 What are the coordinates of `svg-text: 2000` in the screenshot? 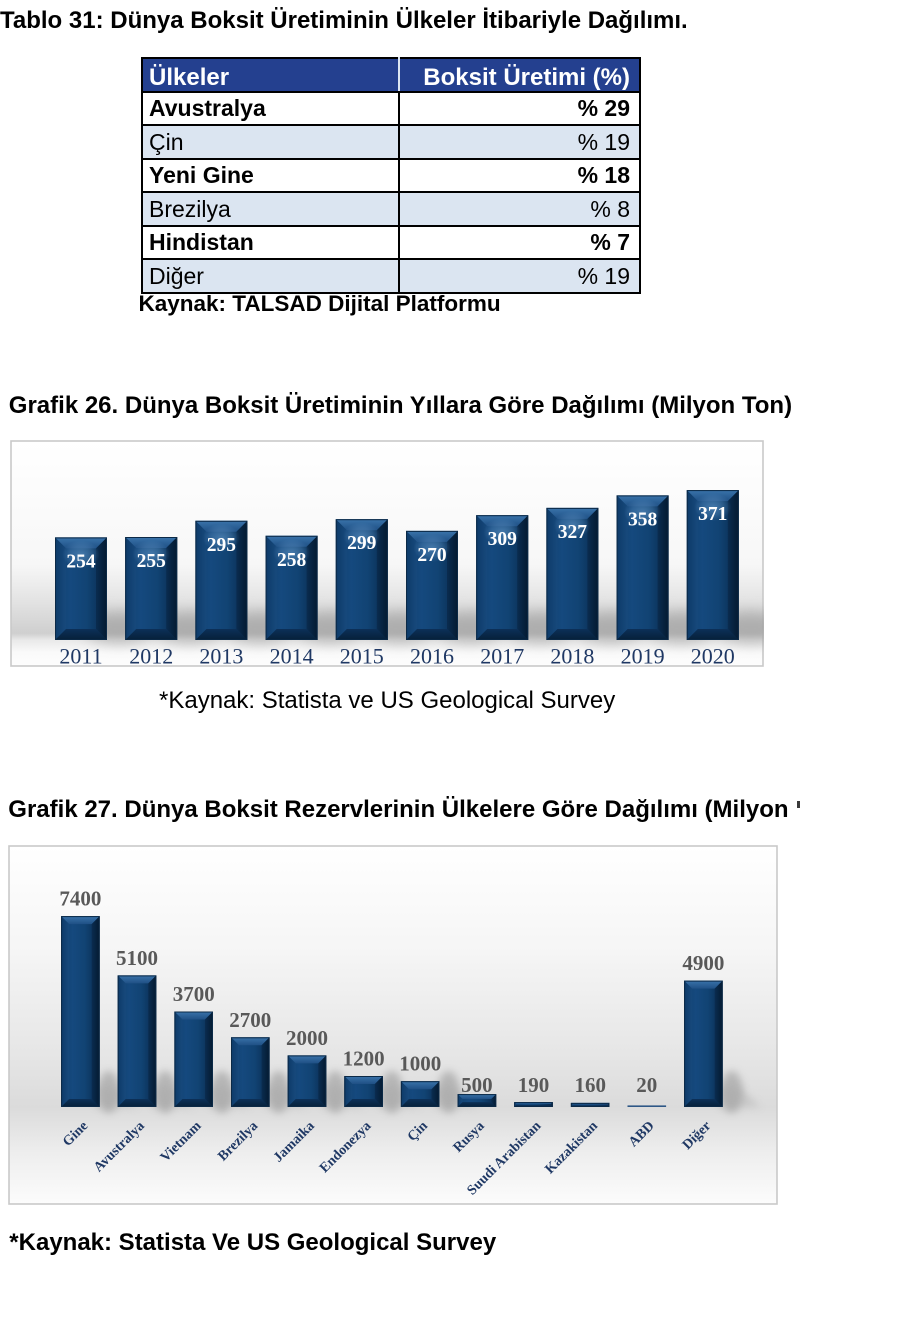 It's located at (307, 1038).